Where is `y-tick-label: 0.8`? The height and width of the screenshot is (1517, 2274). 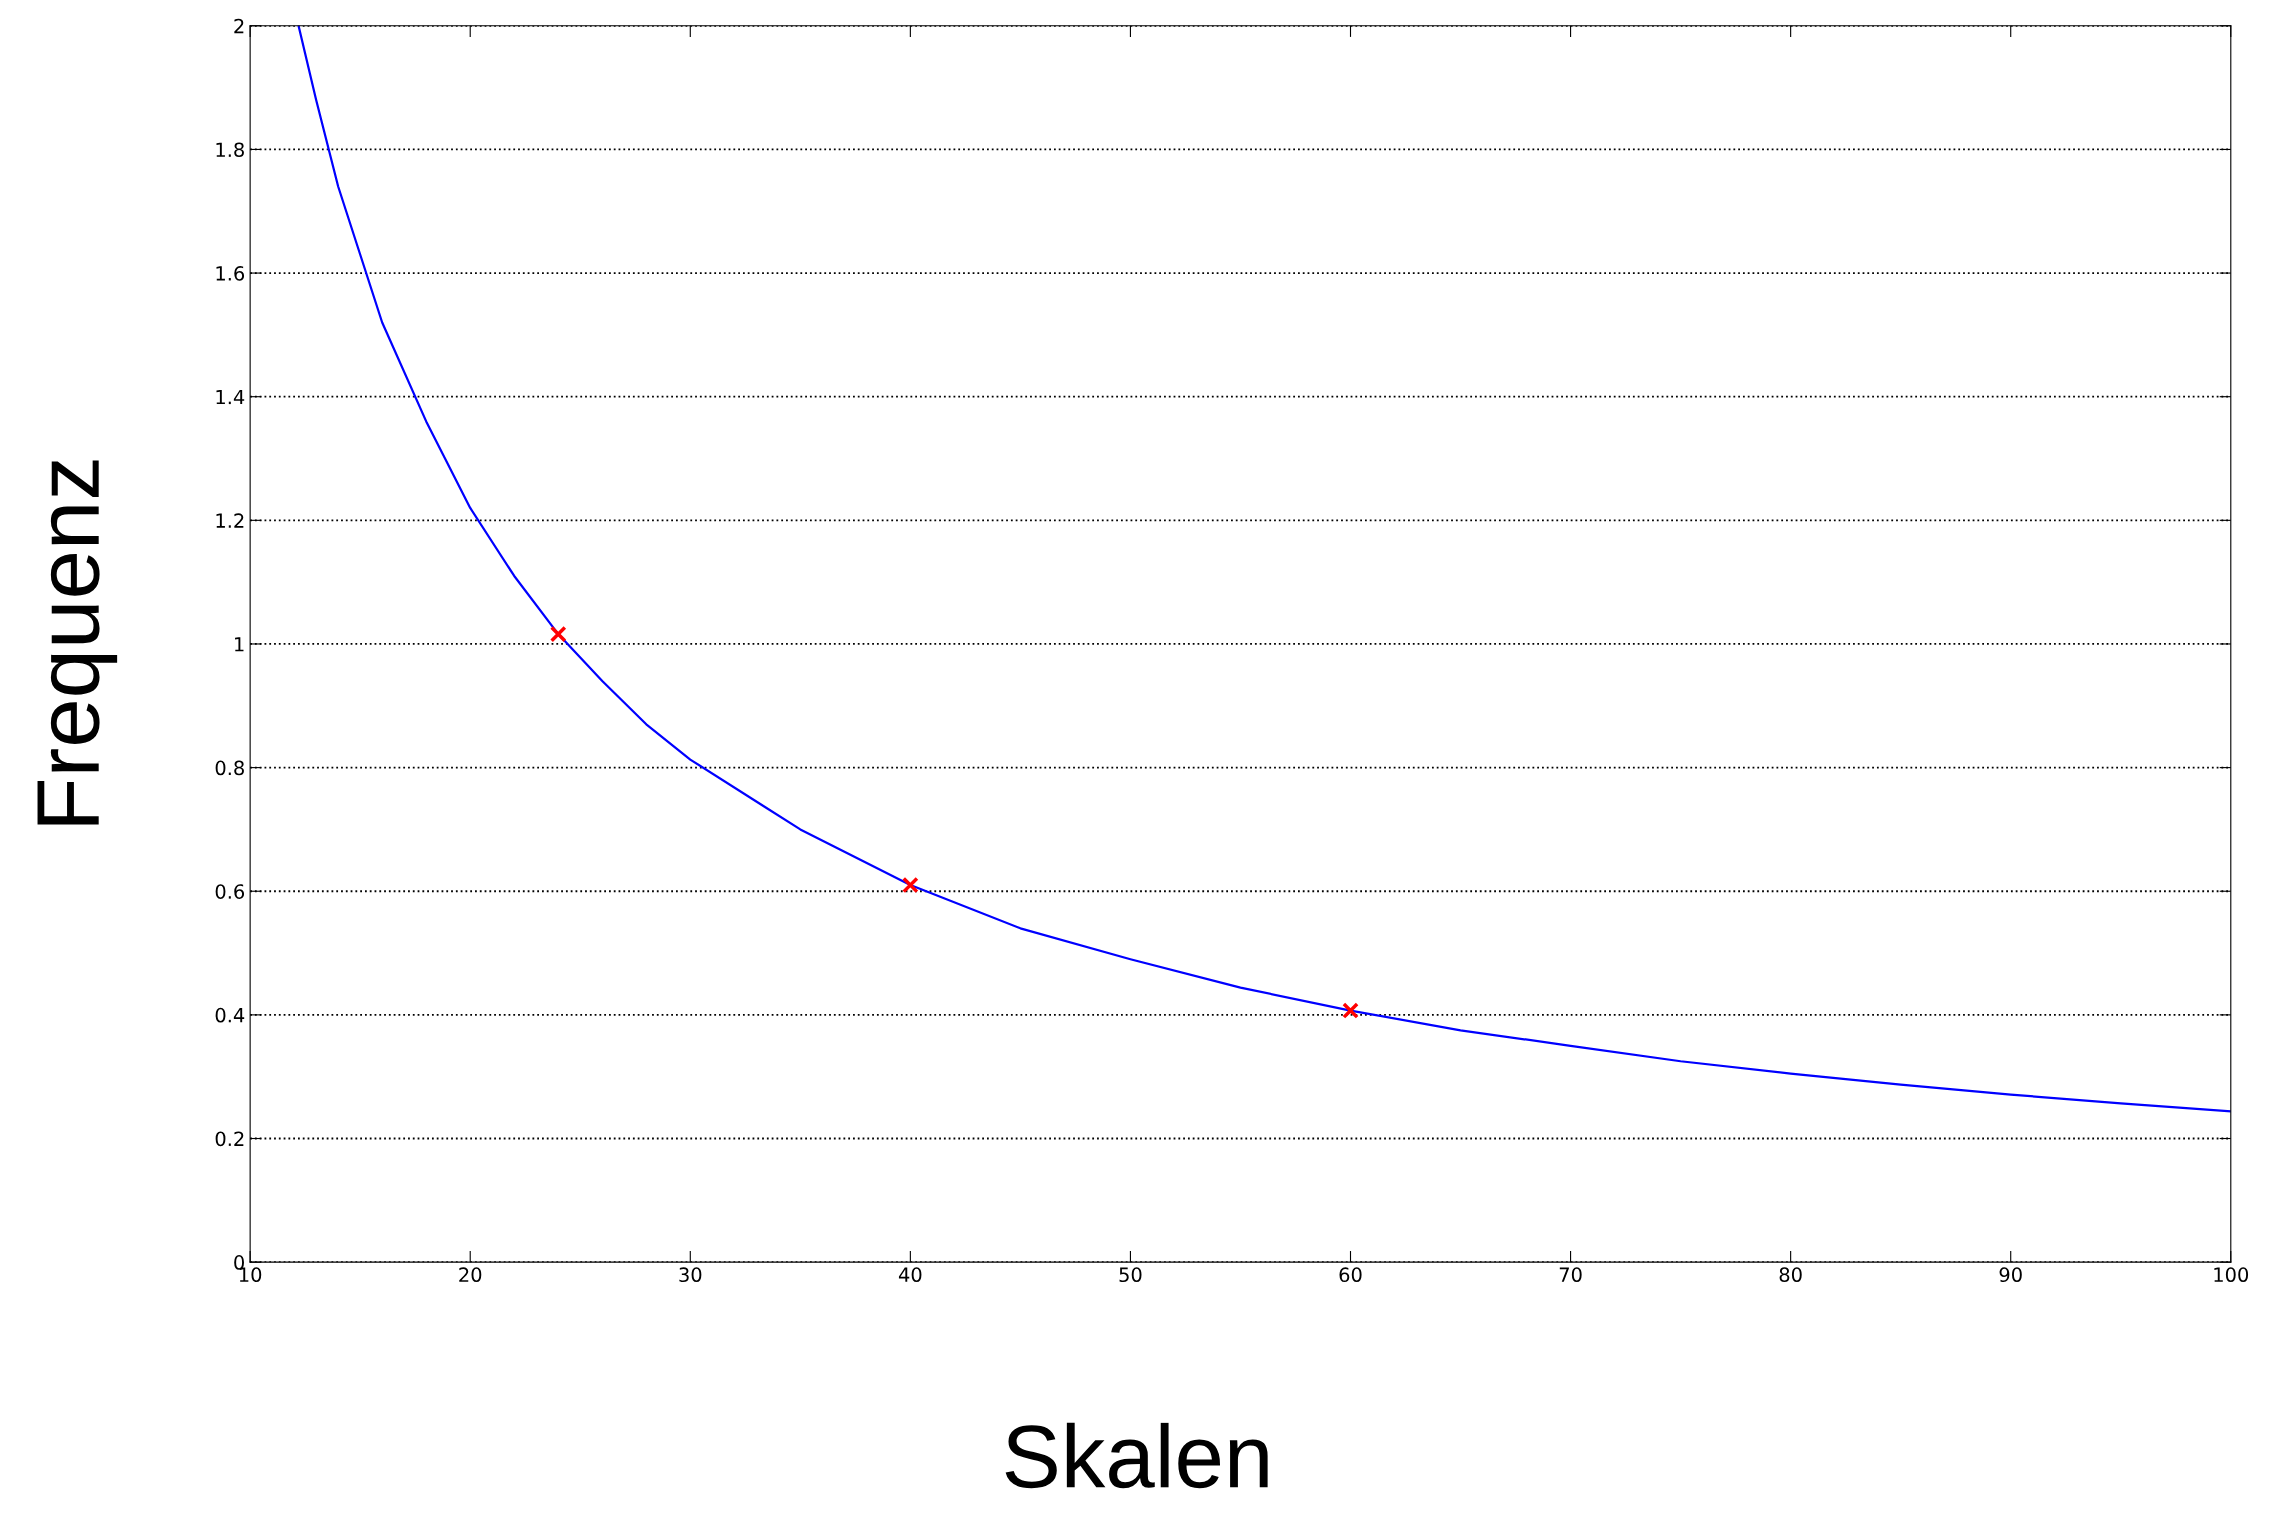
y-tick-label: 0.8 is located at coordinates (229, 768).